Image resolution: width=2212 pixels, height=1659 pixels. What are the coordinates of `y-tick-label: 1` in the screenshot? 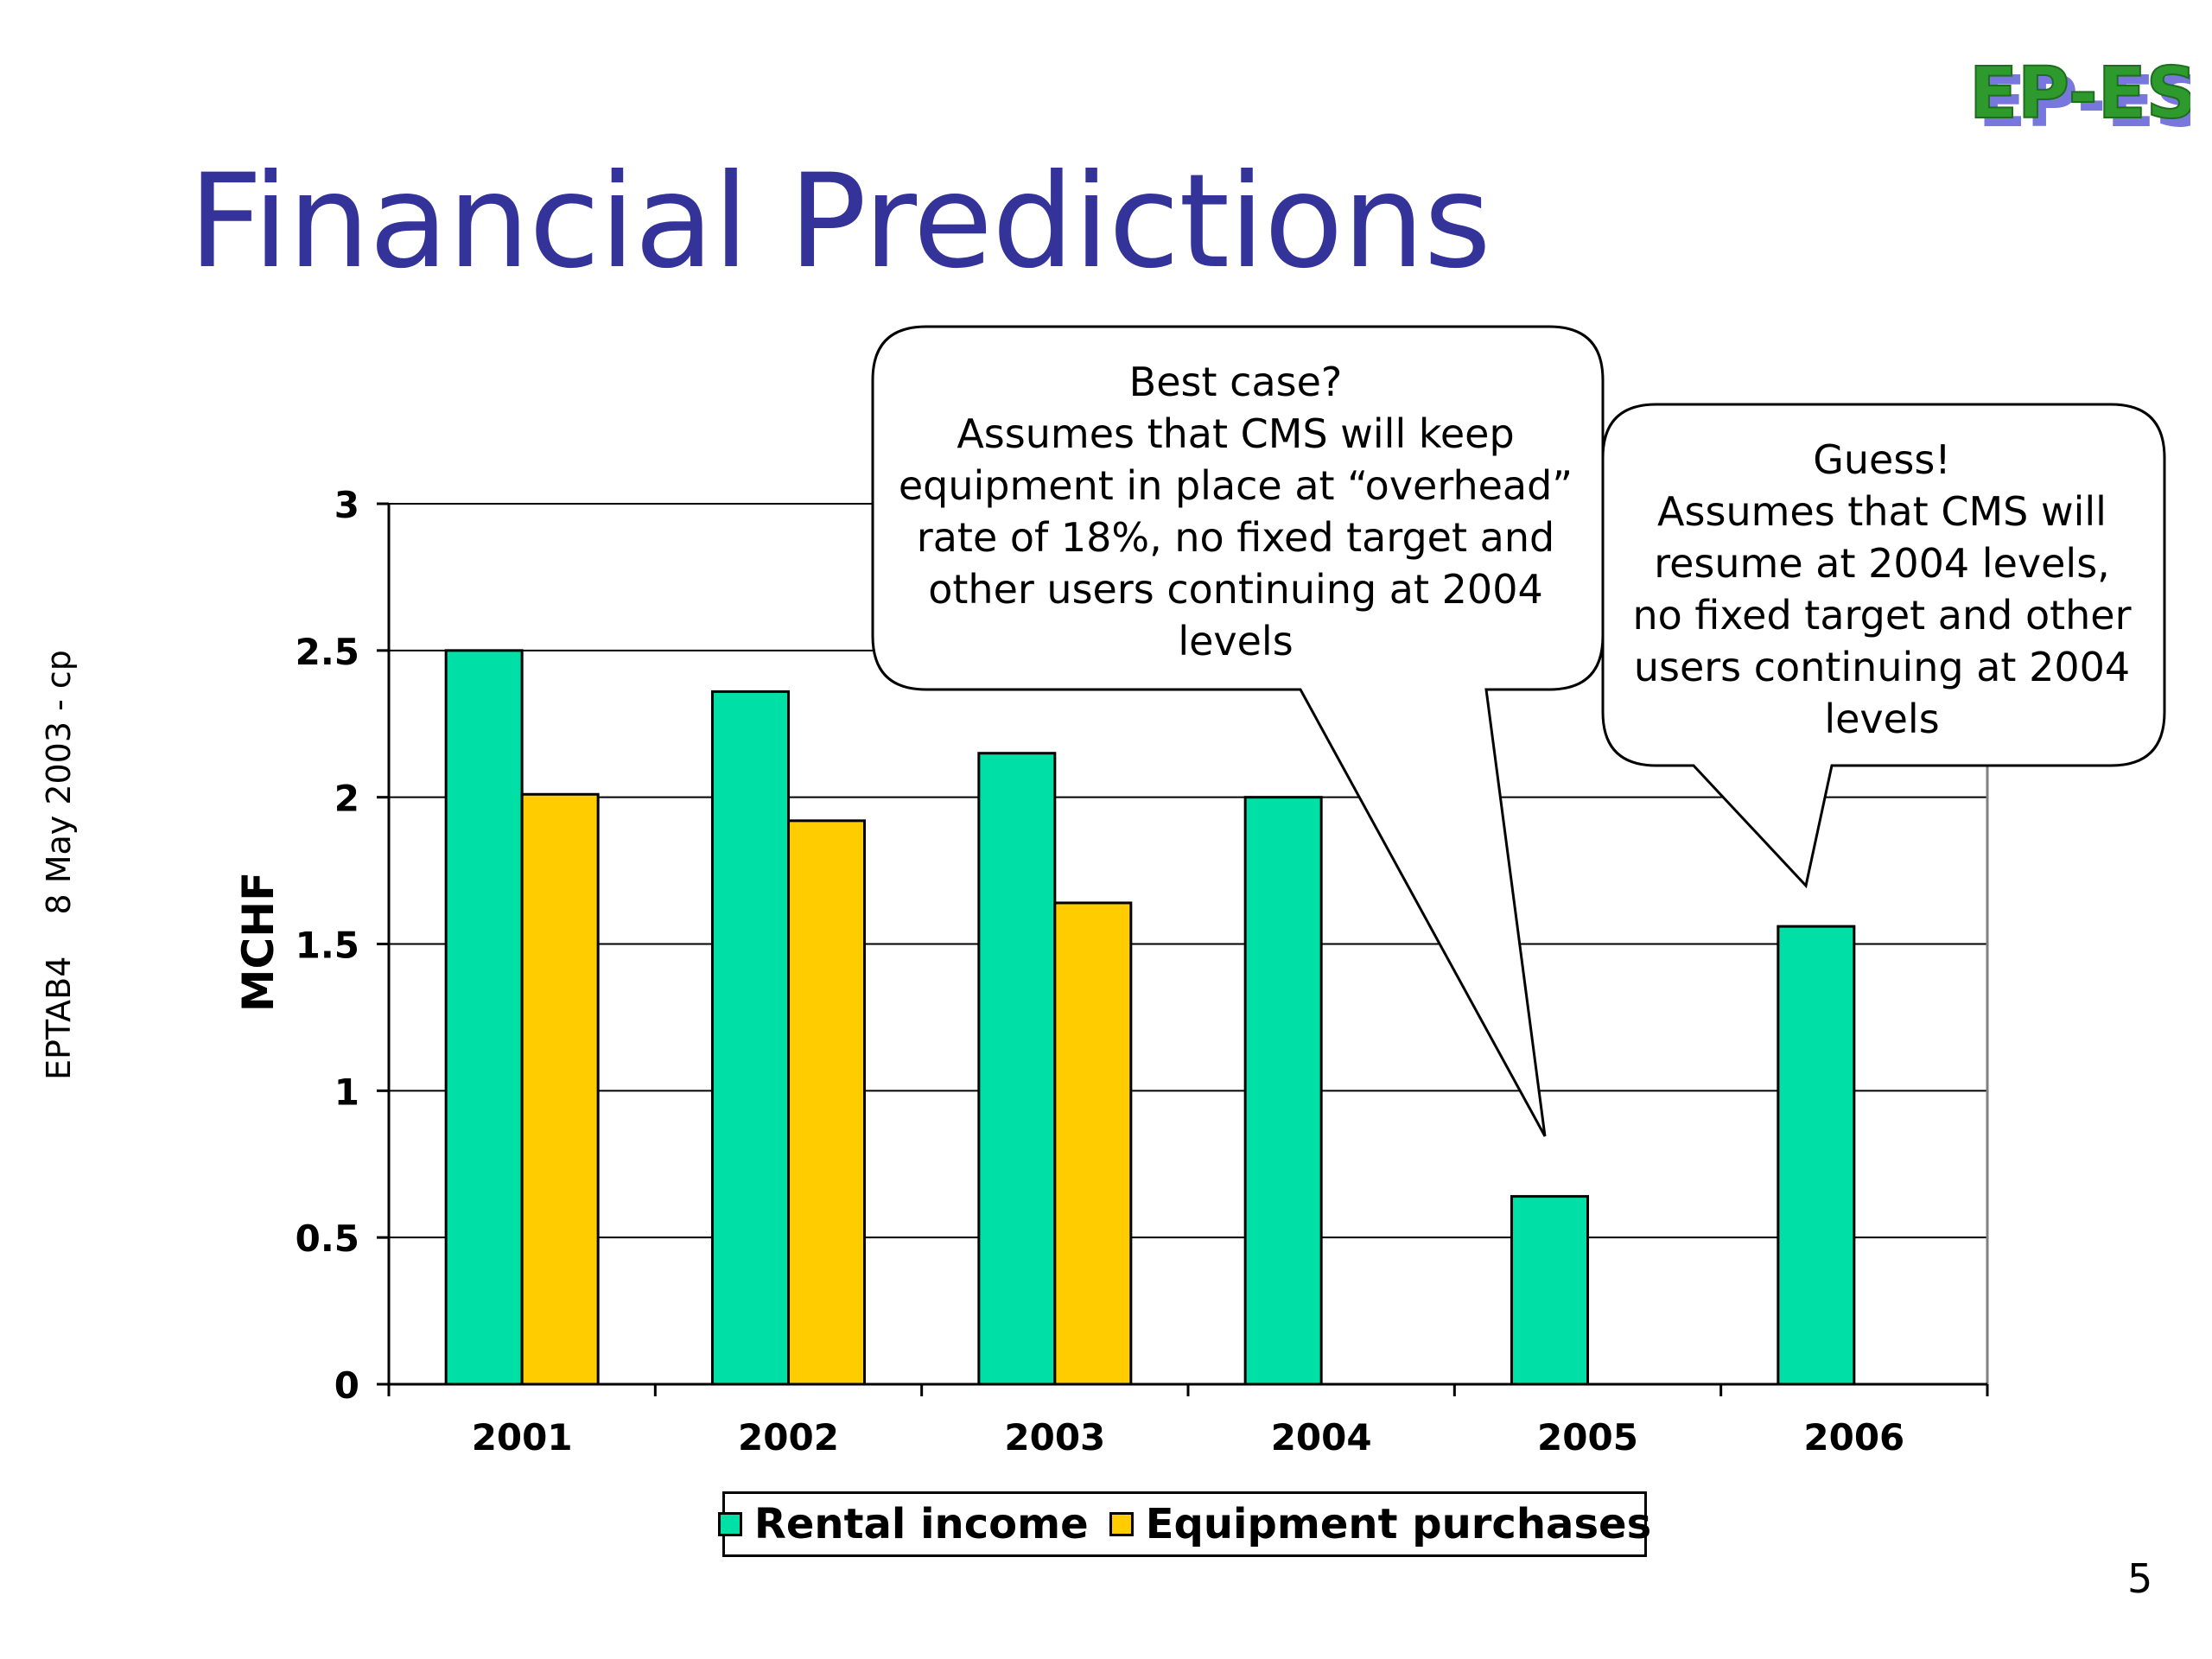 It's located at (346, 1092).